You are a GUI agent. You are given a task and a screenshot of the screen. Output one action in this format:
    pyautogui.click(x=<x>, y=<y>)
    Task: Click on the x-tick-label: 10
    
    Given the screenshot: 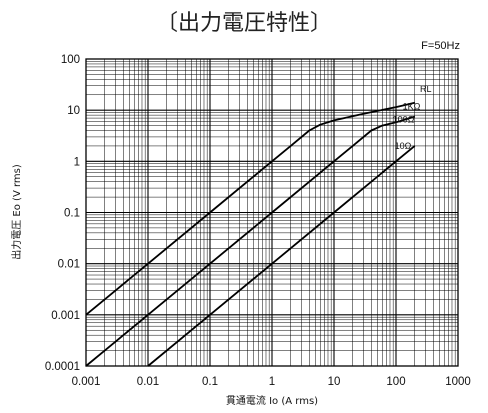 What is the action you would take?
    pyautogui.click(x=334, y=382)
    